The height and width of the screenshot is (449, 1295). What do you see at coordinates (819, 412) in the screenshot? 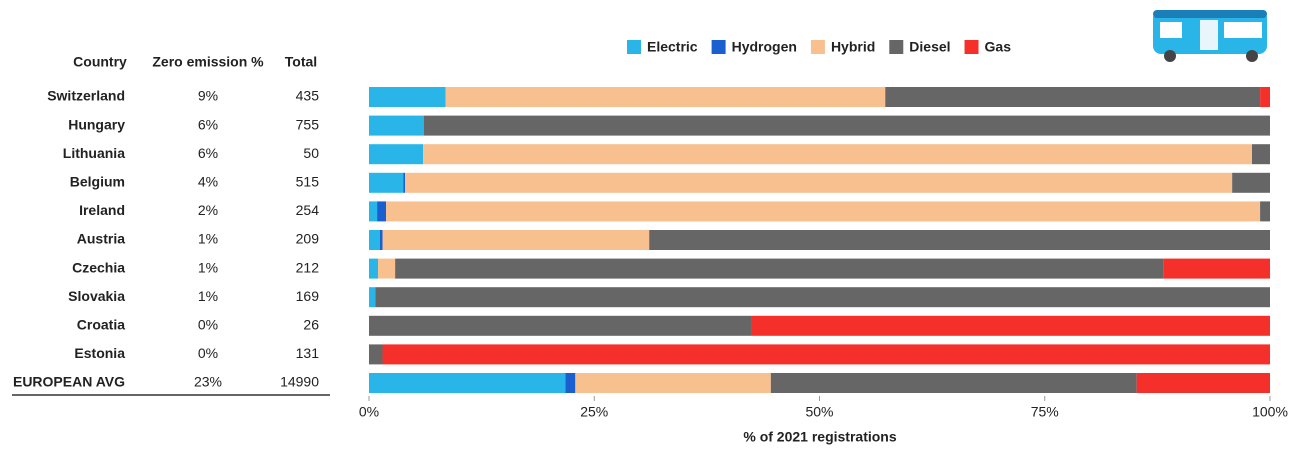
I see `x-tick-label: 50%` at bounding box center [819, 412].